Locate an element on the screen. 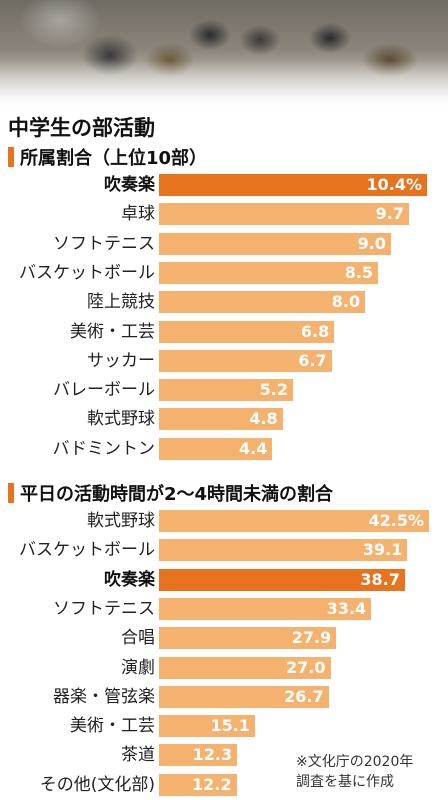 The width and height of the screenshot is (448, 800). activity-time-bar: 38.7 is located at coordinates (282, 579).